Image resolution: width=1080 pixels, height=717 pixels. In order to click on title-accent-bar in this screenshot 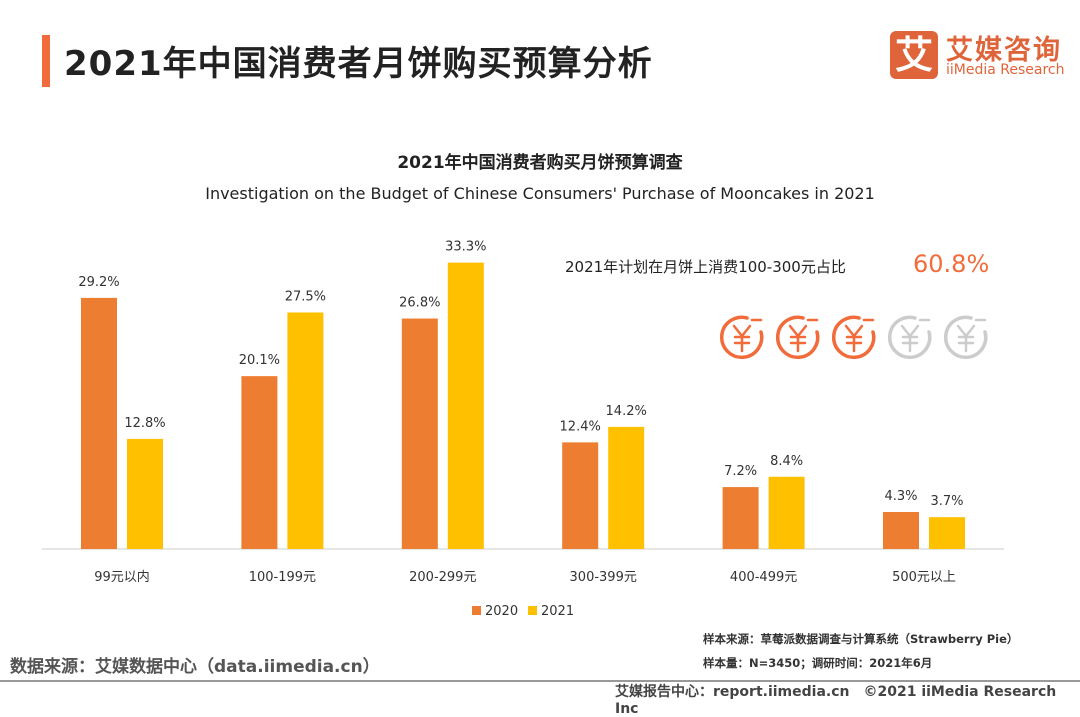, I will do `click(46, 61)`.